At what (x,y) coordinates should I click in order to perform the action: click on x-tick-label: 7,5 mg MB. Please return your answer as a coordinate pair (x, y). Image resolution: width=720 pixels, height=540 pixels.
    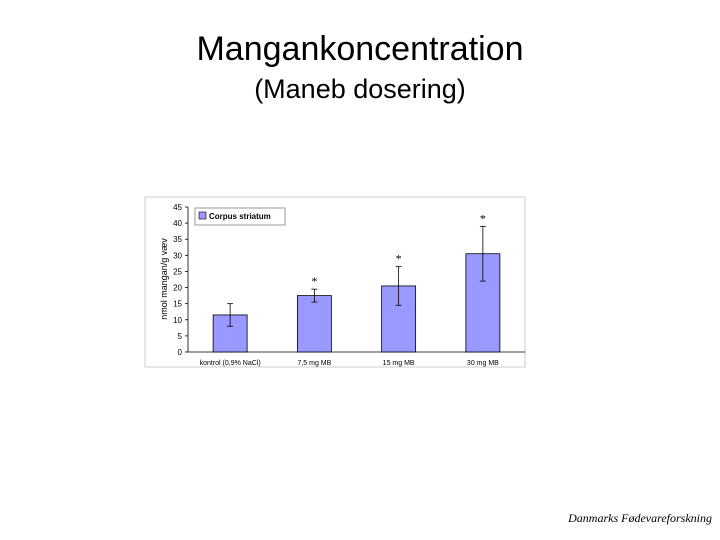
    Looking at the image, I should click on (314, 363).